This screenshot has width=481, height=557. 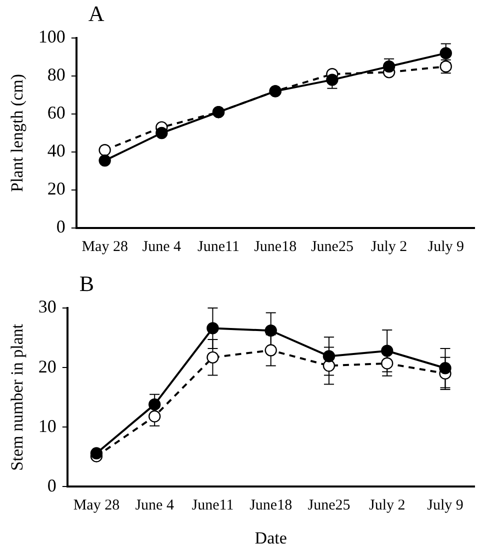 I want to click on y-tick-label: 40, so click(x=56, y=150).